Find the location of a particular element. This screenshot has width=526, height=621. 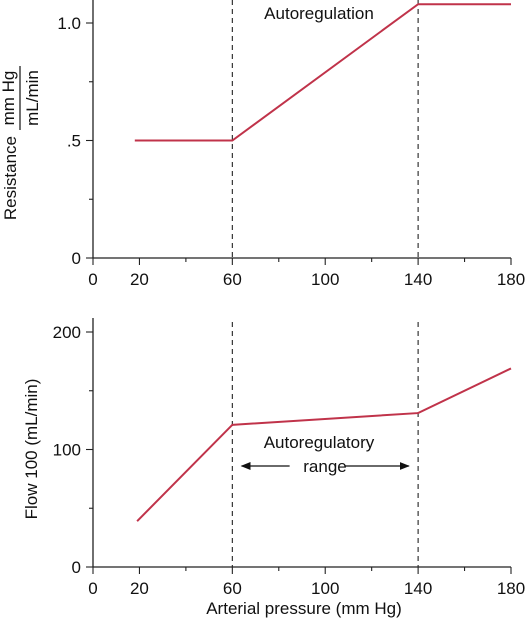

top-xtick-label-20: 20 is located at coordinates (139, 279).